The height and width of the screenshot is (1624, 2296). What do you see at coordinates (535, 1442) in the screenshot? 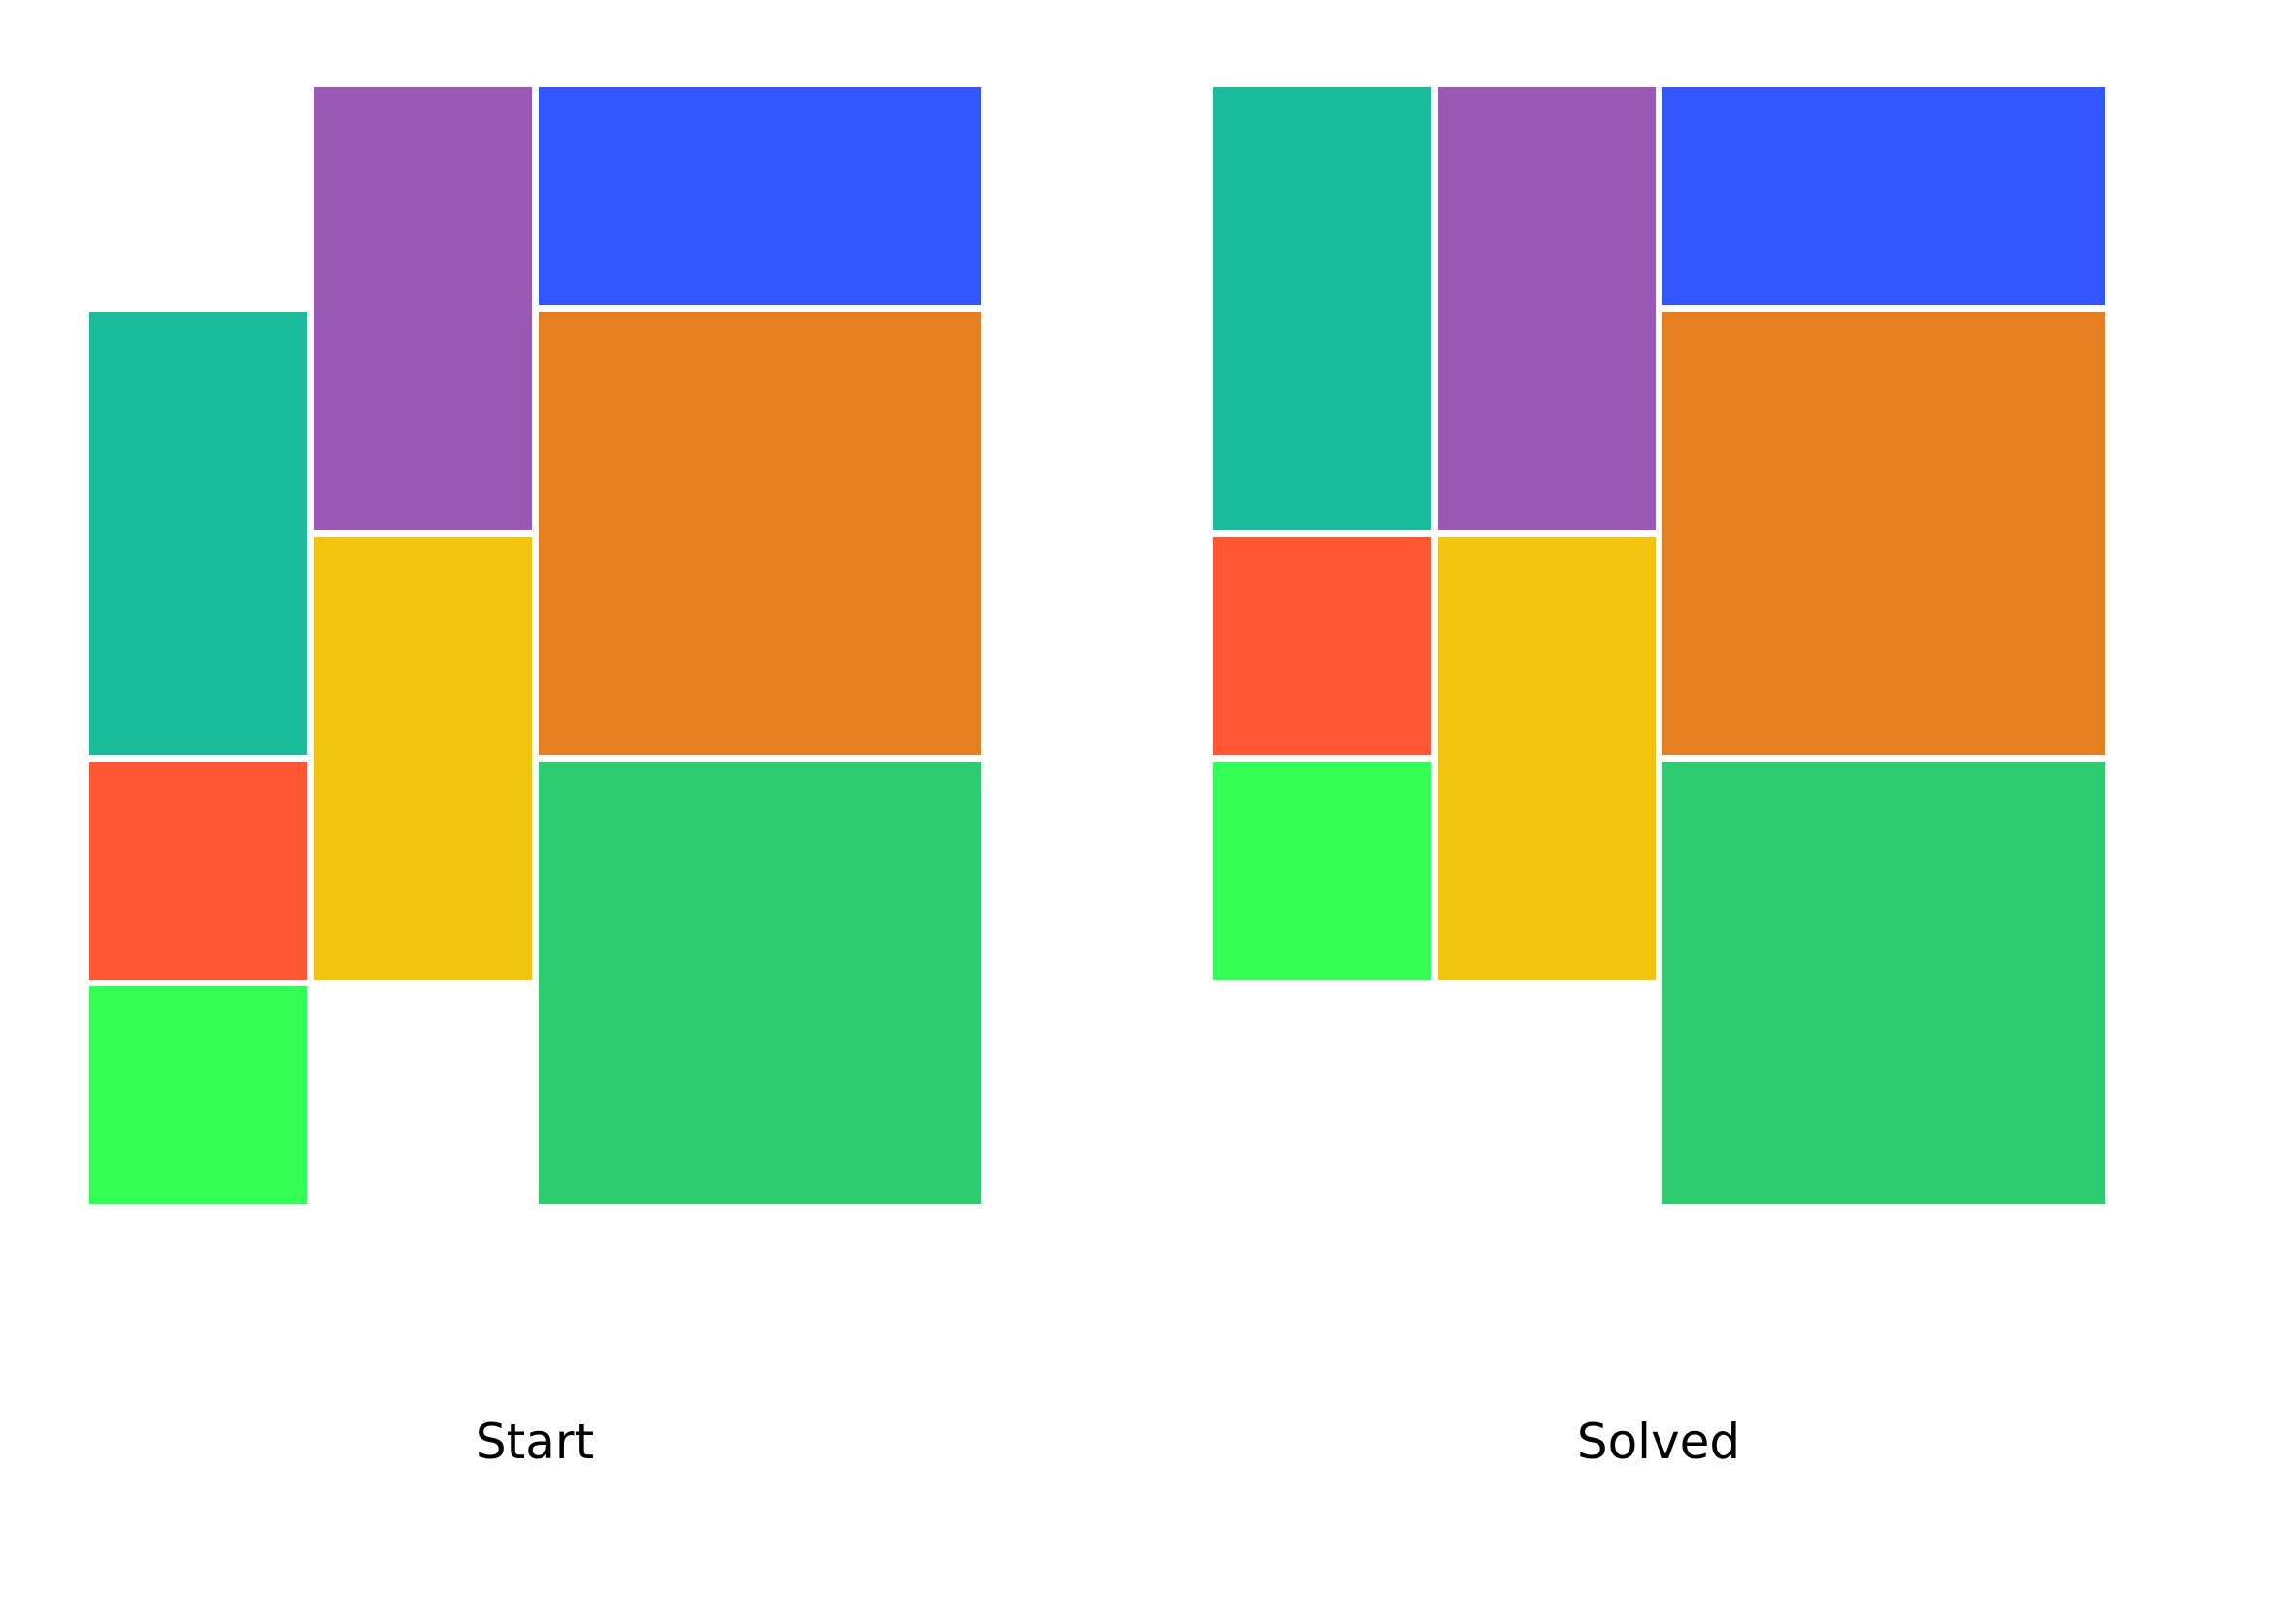
I see `start-caption: Start` at bounding box center [535, 1442].